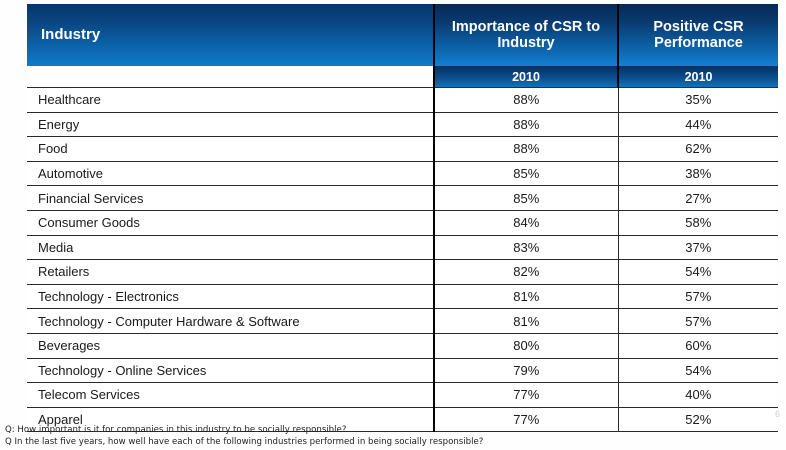  I want to click on cell-industry-name: Beverages, so click(231, 346).